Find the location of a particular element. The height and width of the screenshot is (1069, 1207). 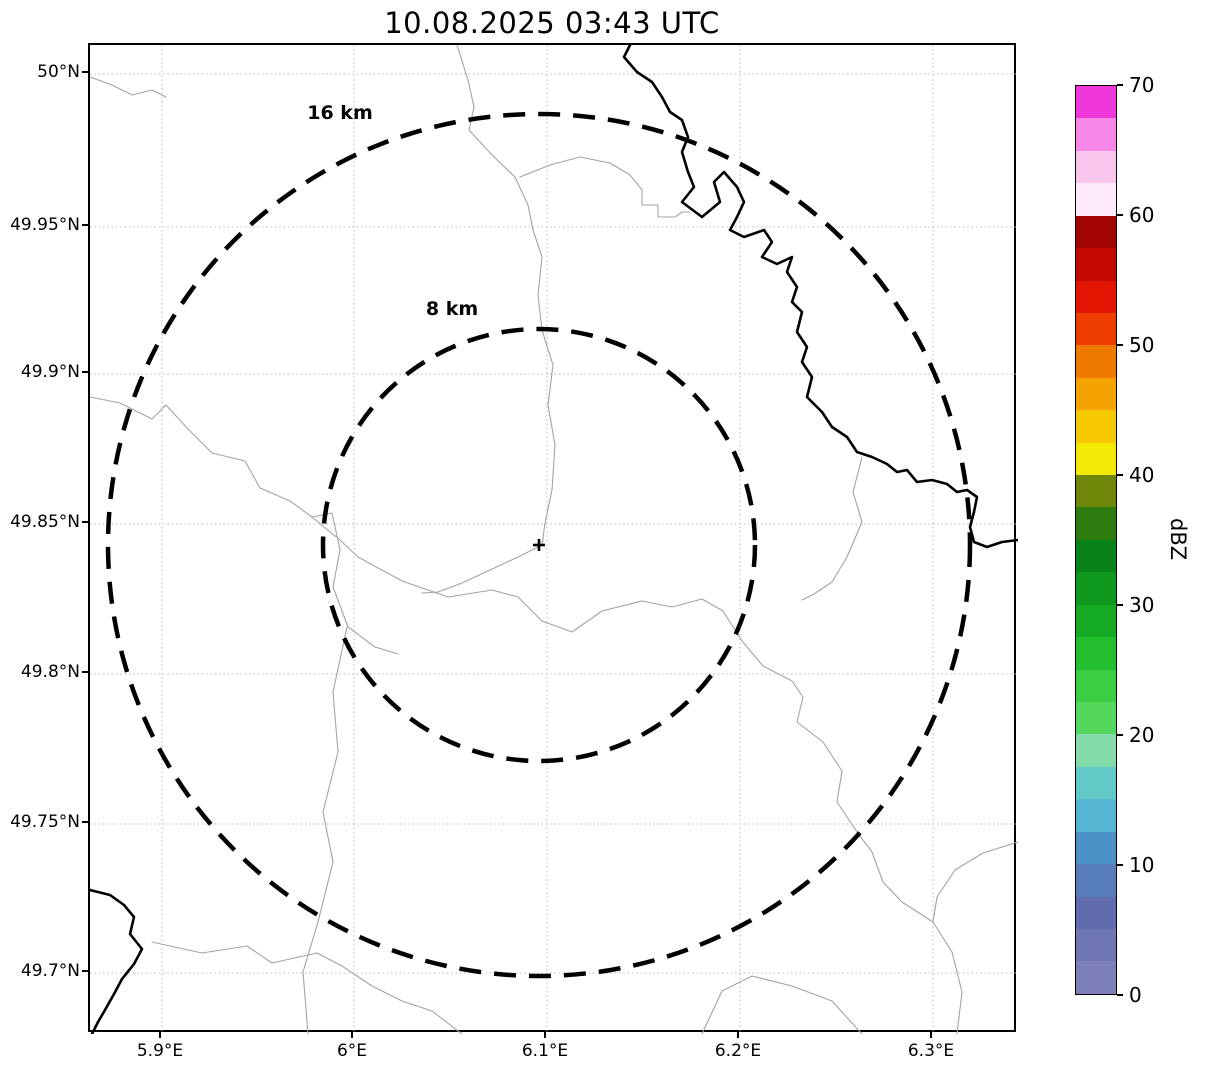

figure-title: 10.08.2025 03:43 UTC is located at coordinates (552, 23).